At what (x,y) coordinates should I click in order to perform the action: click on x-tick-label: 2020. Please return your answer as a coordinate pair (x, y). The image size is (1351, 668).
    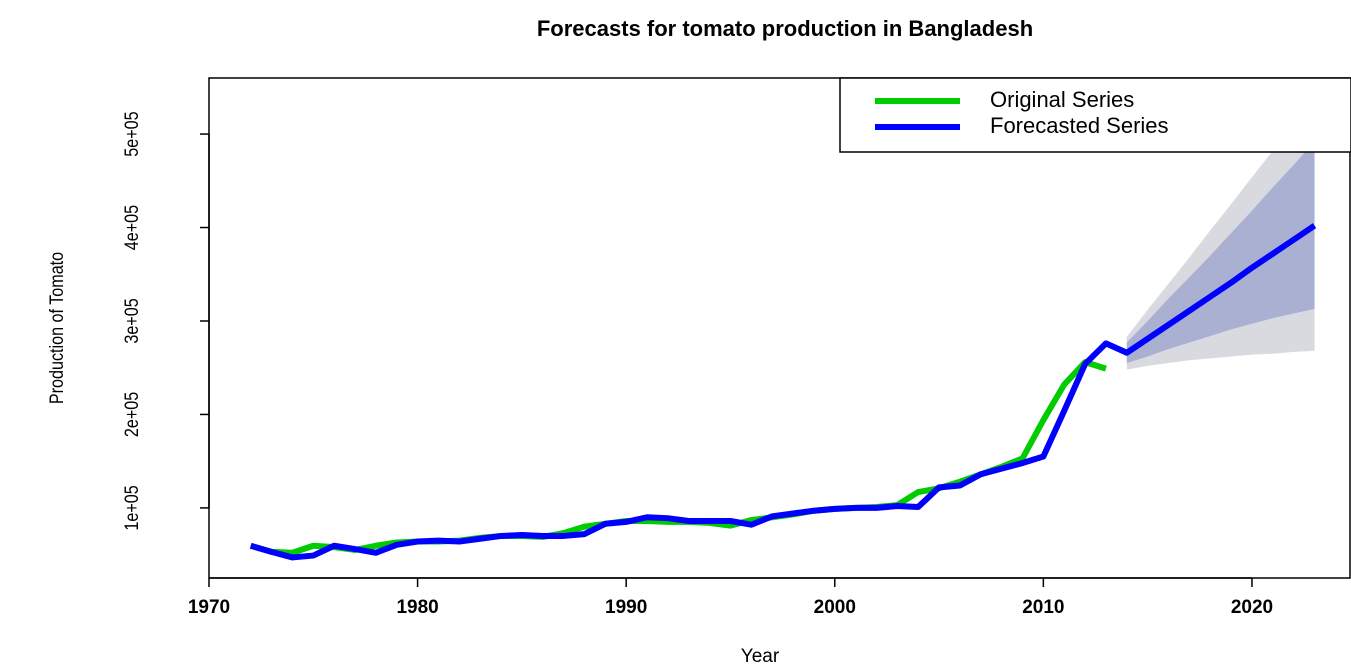
    Looking at the image, I should click on (1252, 607).